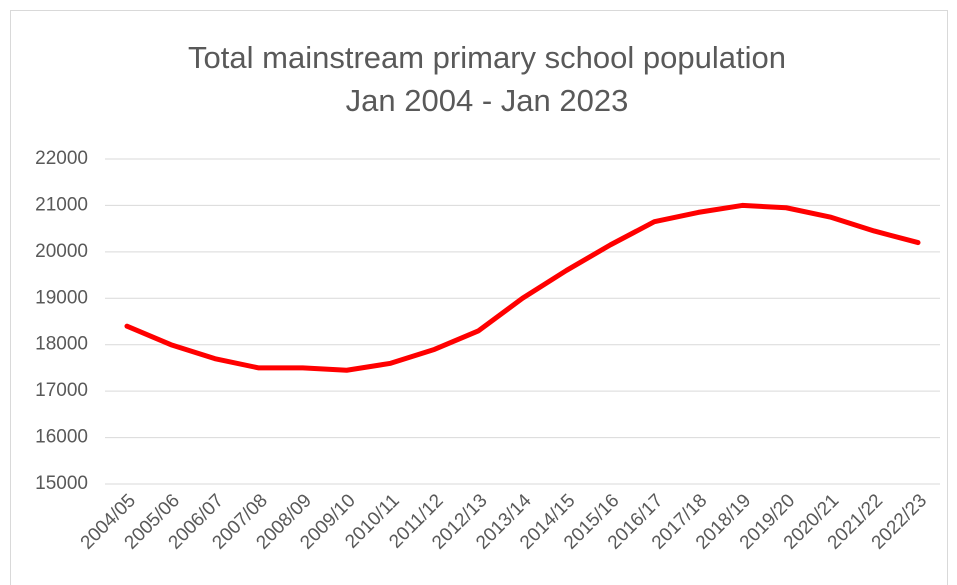  I want to click on y-tick-label: 21000, so click(61, 204).